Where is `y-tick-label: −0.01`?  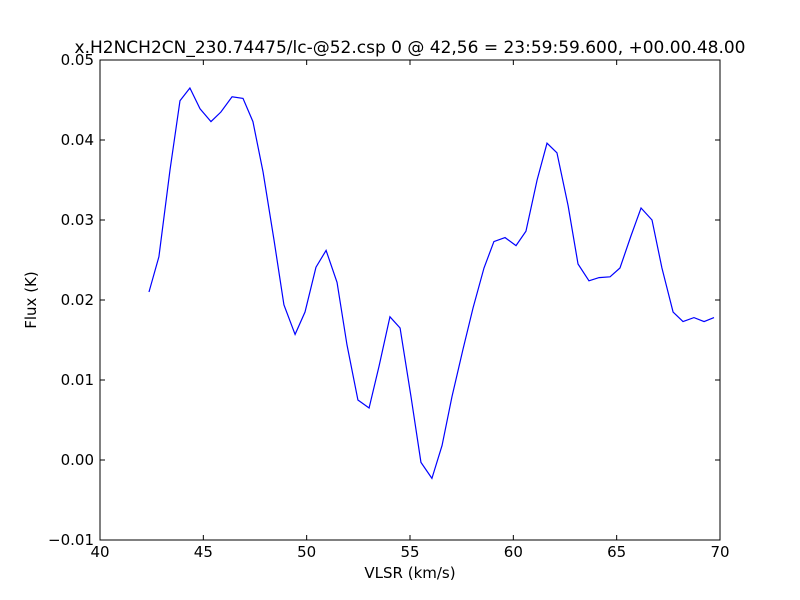 y-tick-label: −0.01 is located at coordinates (71, 540).